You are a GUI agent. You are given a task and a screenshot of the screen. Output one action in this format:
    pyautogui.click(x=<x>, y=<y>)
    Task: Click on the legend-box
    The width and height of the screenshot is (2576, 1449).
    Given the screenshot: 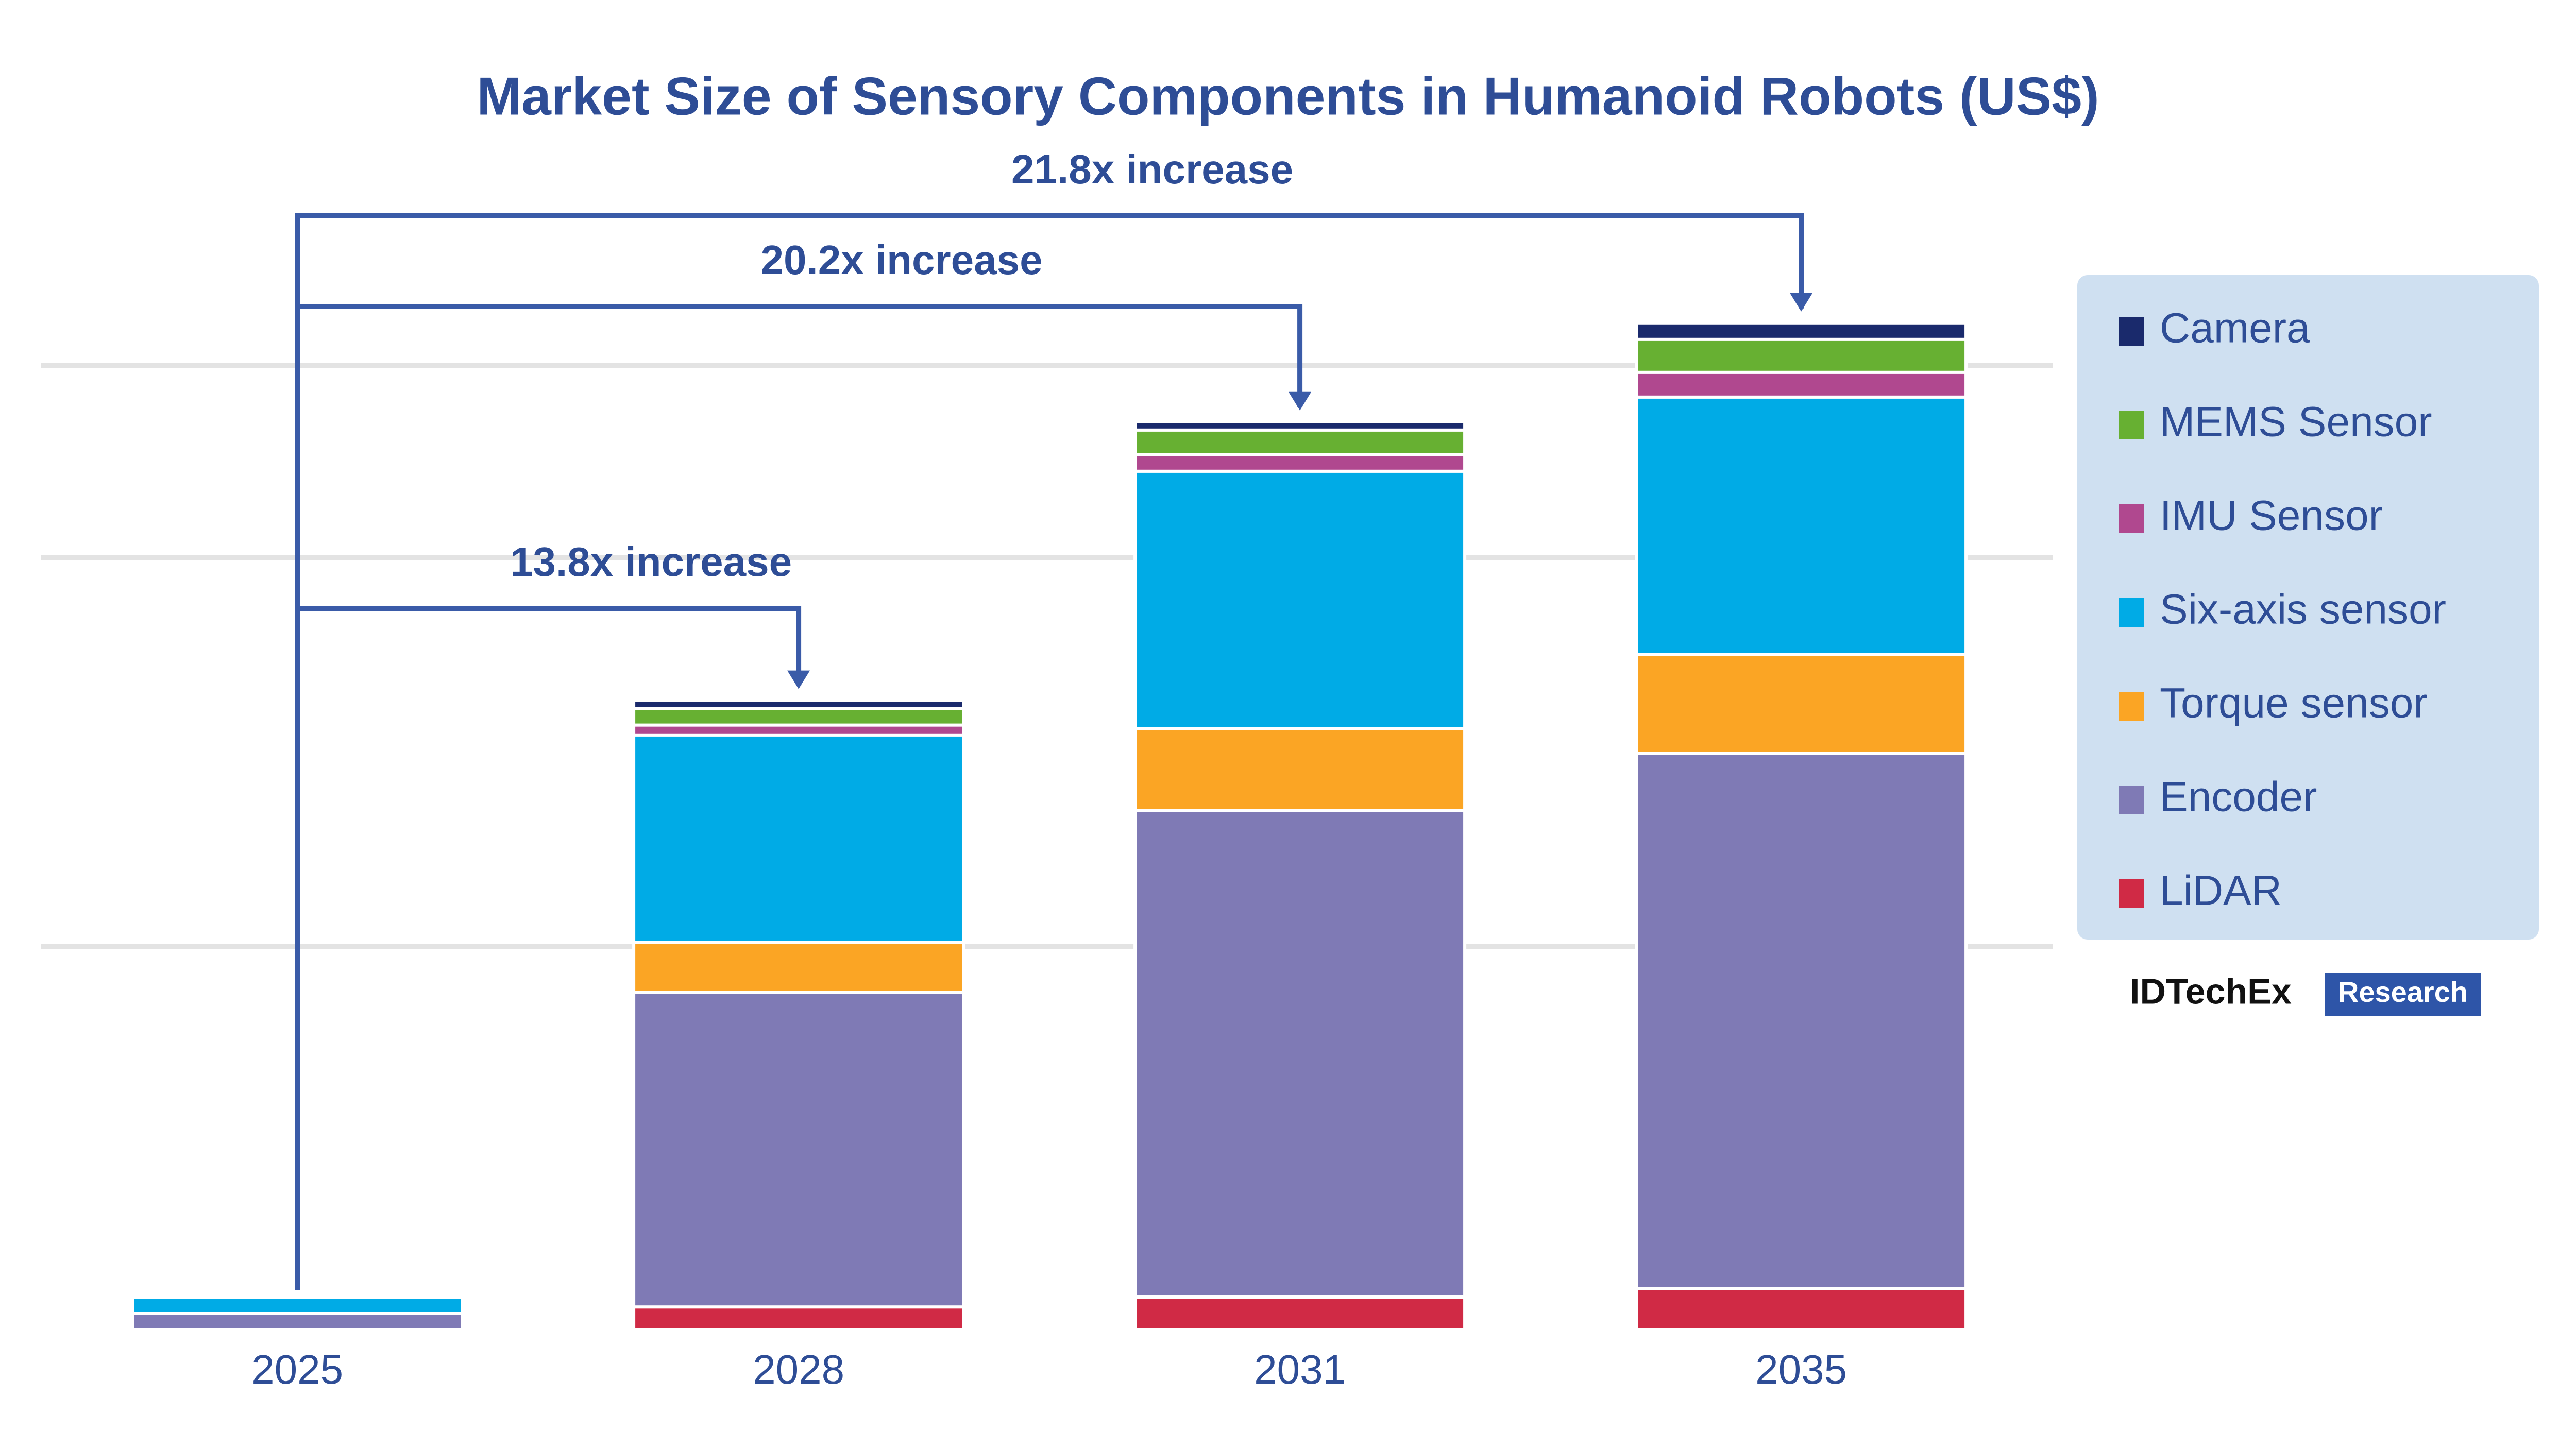 What is the action you would take?
    pyautogui.click(x=2308, y=607)
    